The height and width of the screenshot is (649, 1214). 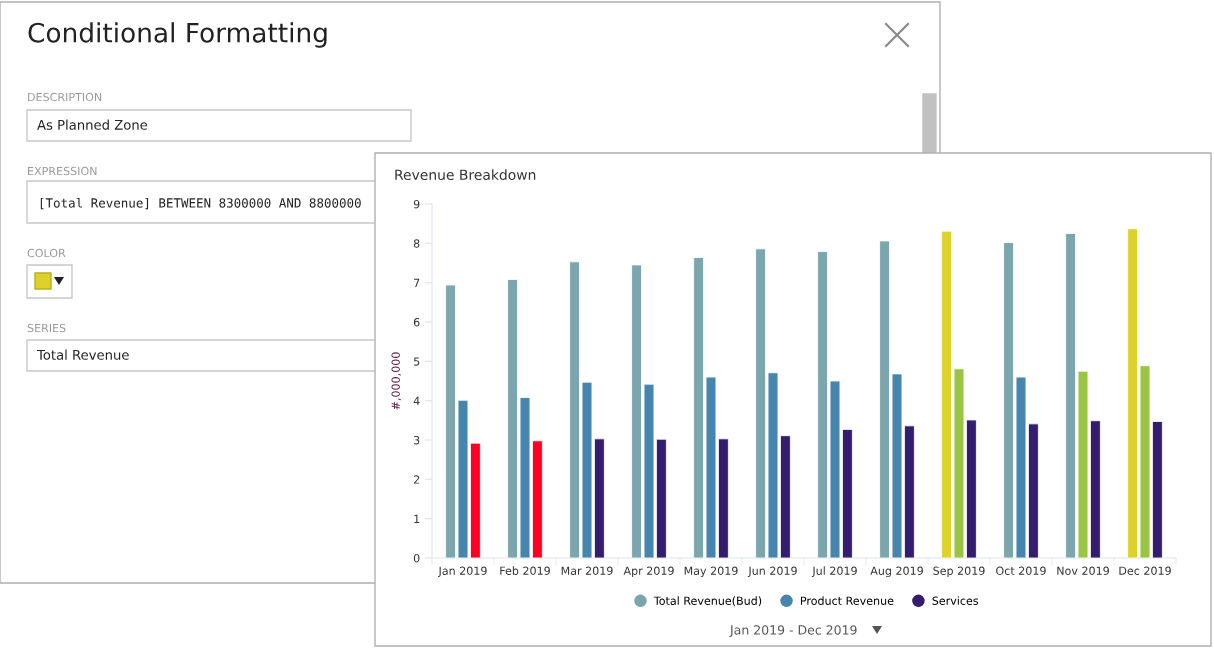 I want to click on x-tick-label: Sep 2019, so click(x=959, y=572).